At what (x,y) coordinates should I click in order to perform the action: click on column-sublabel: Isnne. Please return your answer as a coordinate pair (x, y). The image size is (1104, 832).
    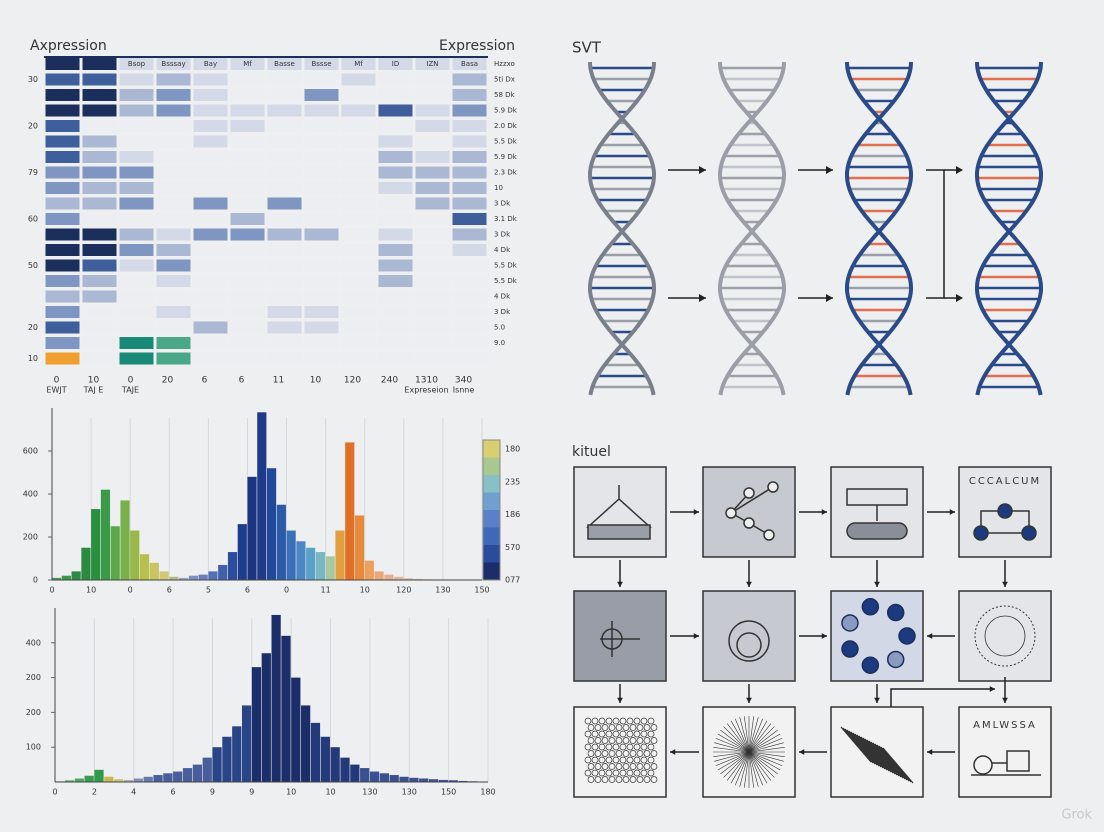
    Looking at the image, I should click on (464, 390).